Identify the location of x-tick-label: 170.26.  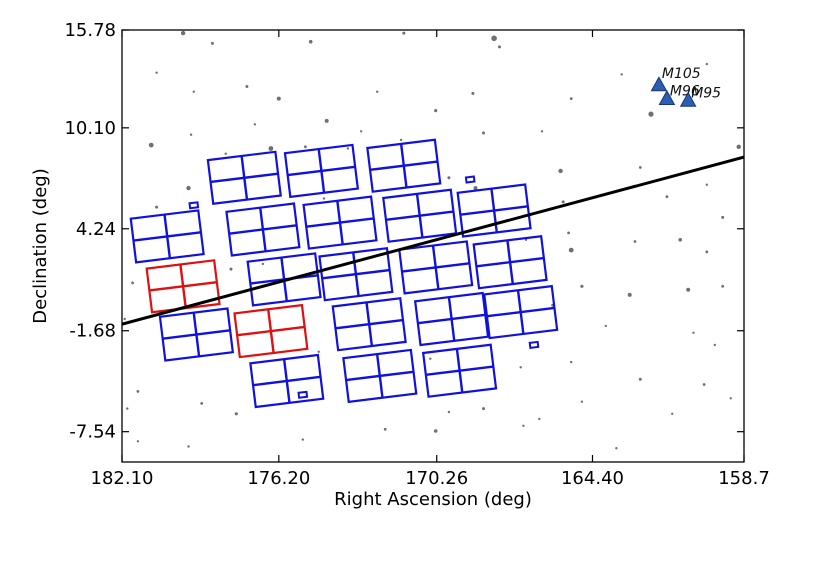
(436, 478).